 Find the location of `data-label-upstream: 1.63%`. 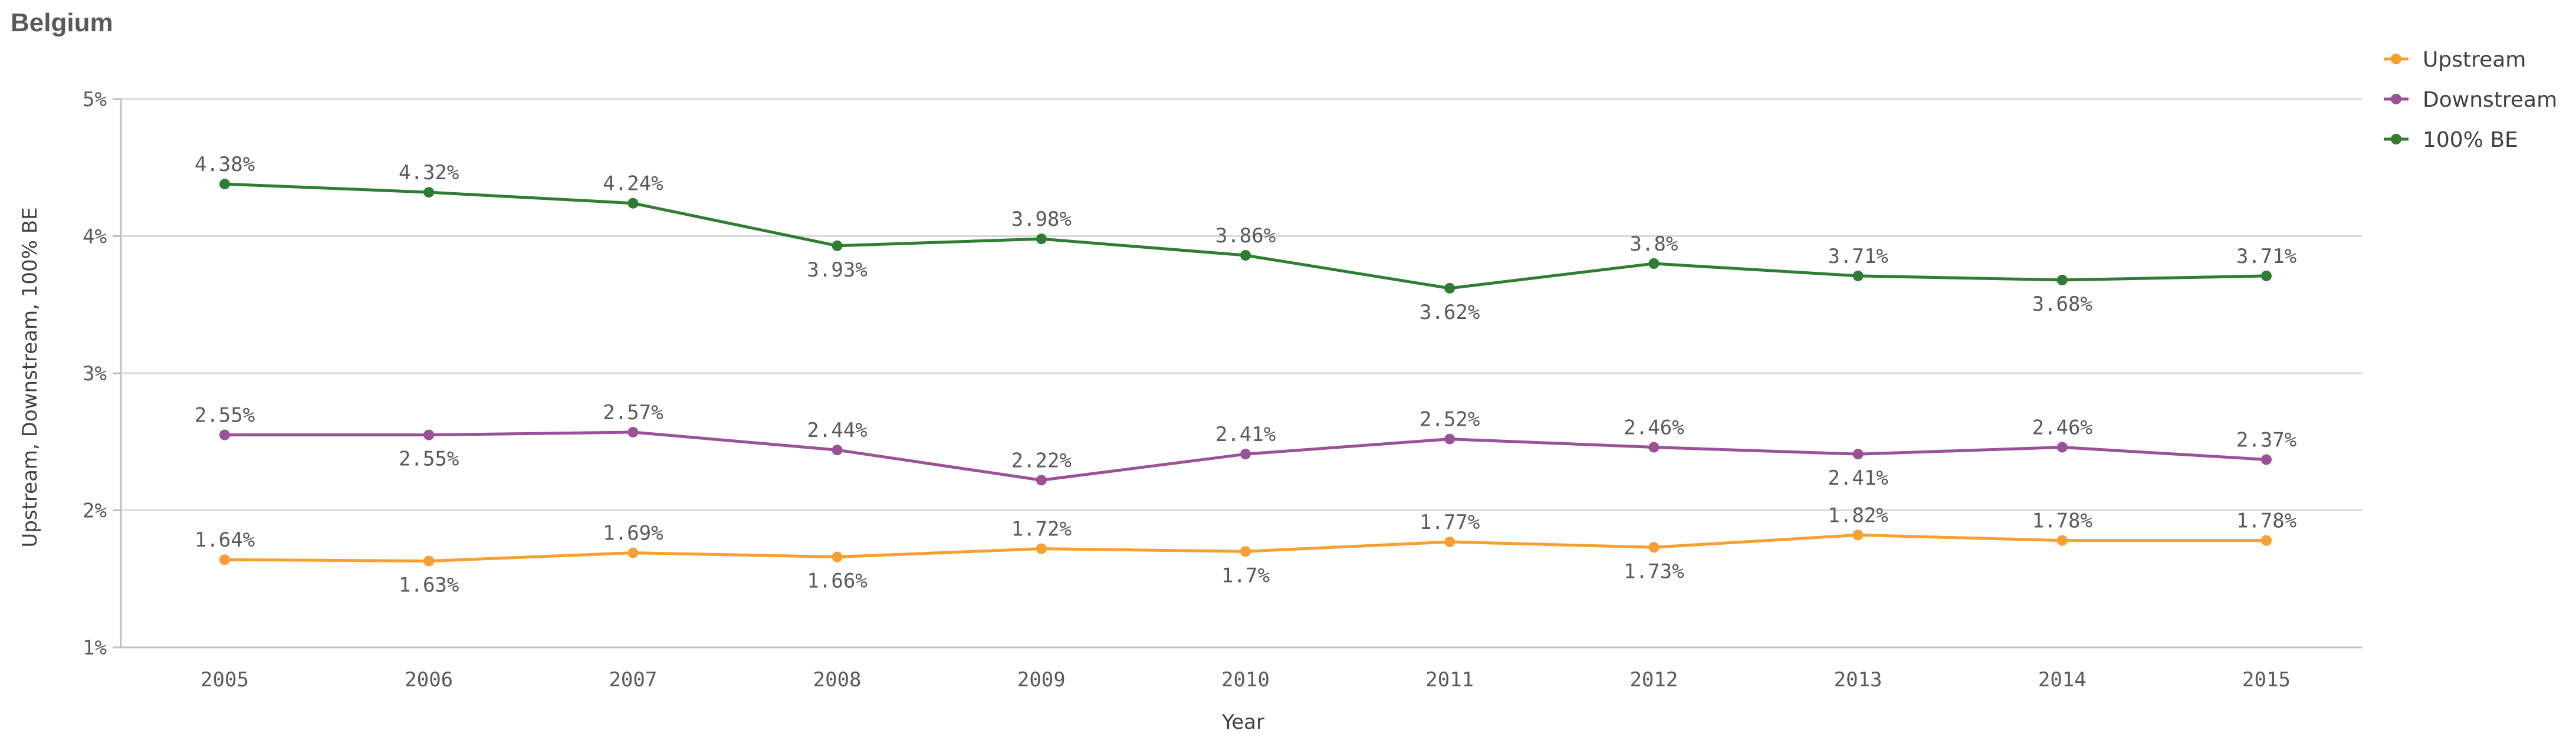

data-label-upstream: 1.63% is located at coordinates (429, 585).